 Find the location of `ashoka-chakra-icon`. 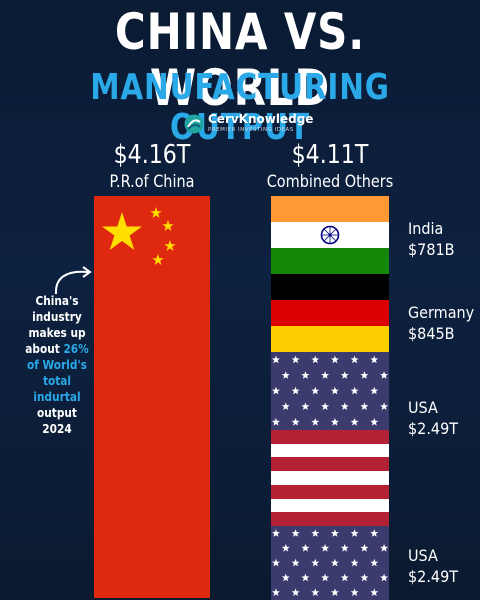

ashoka-chakra-icon is located at coordinates (330, 235).